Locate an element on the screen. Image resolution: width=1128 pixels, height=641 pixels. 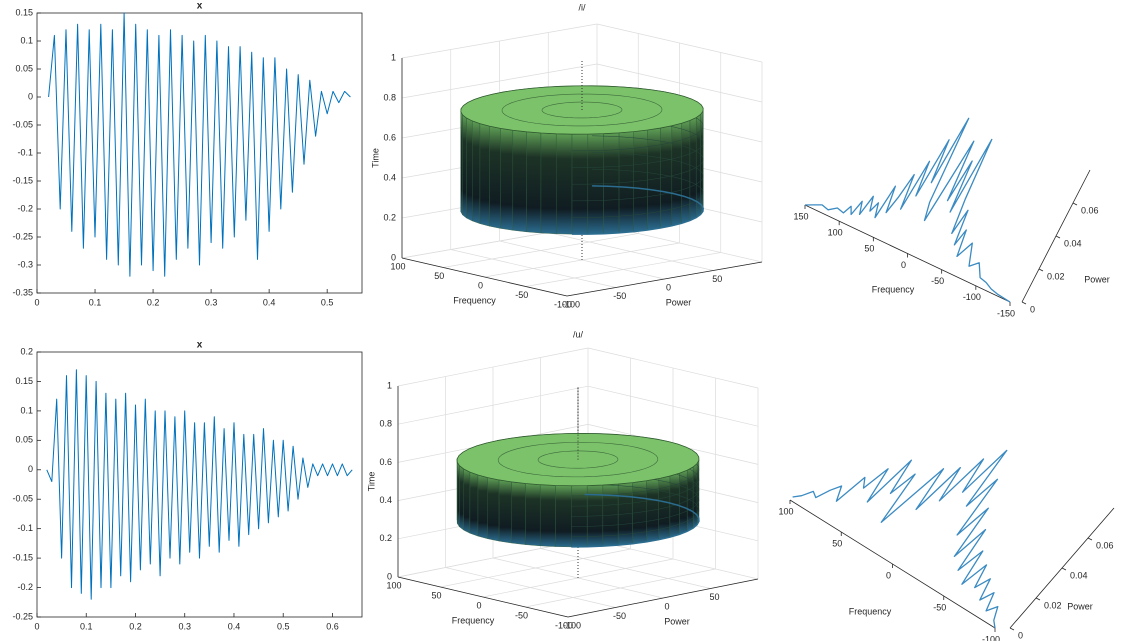
waveform is located at coordinates (199, 144).